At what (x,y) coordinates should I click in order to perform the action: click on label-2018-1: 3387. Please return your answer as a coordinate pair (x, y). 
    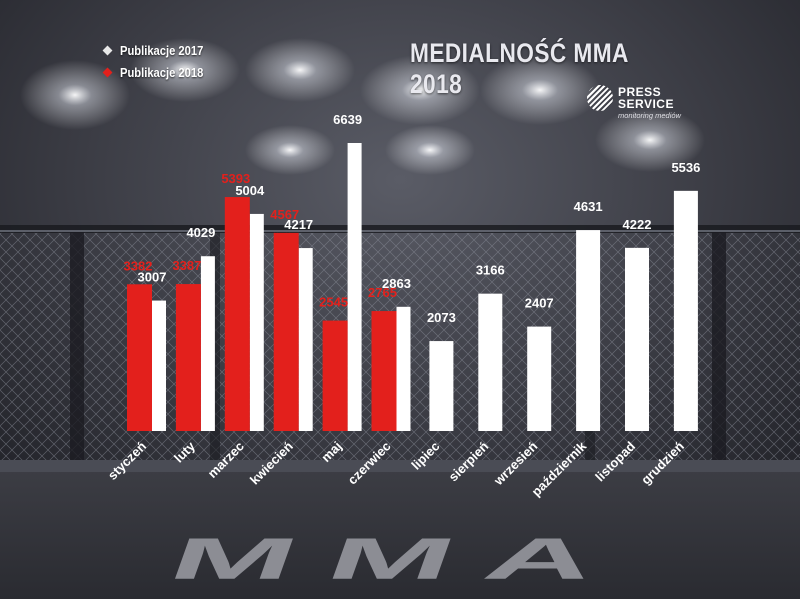
    Looking at the image, I should click on (186, 265).